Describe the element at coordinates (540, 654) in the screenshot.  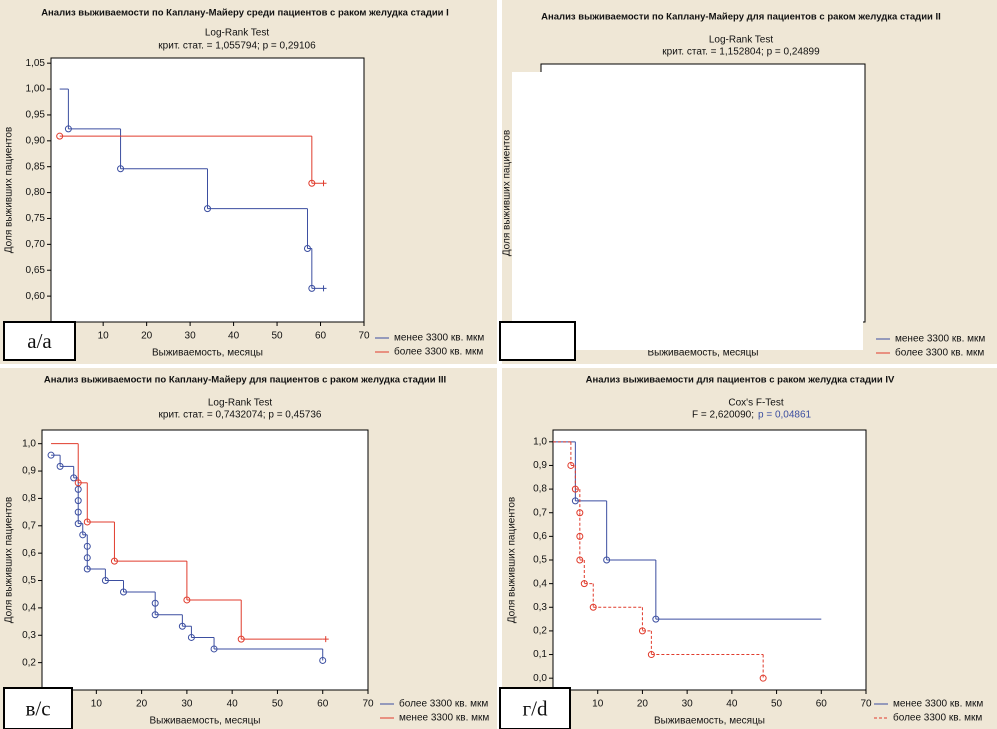
I see `y-tick-label: 0,1` at that location.